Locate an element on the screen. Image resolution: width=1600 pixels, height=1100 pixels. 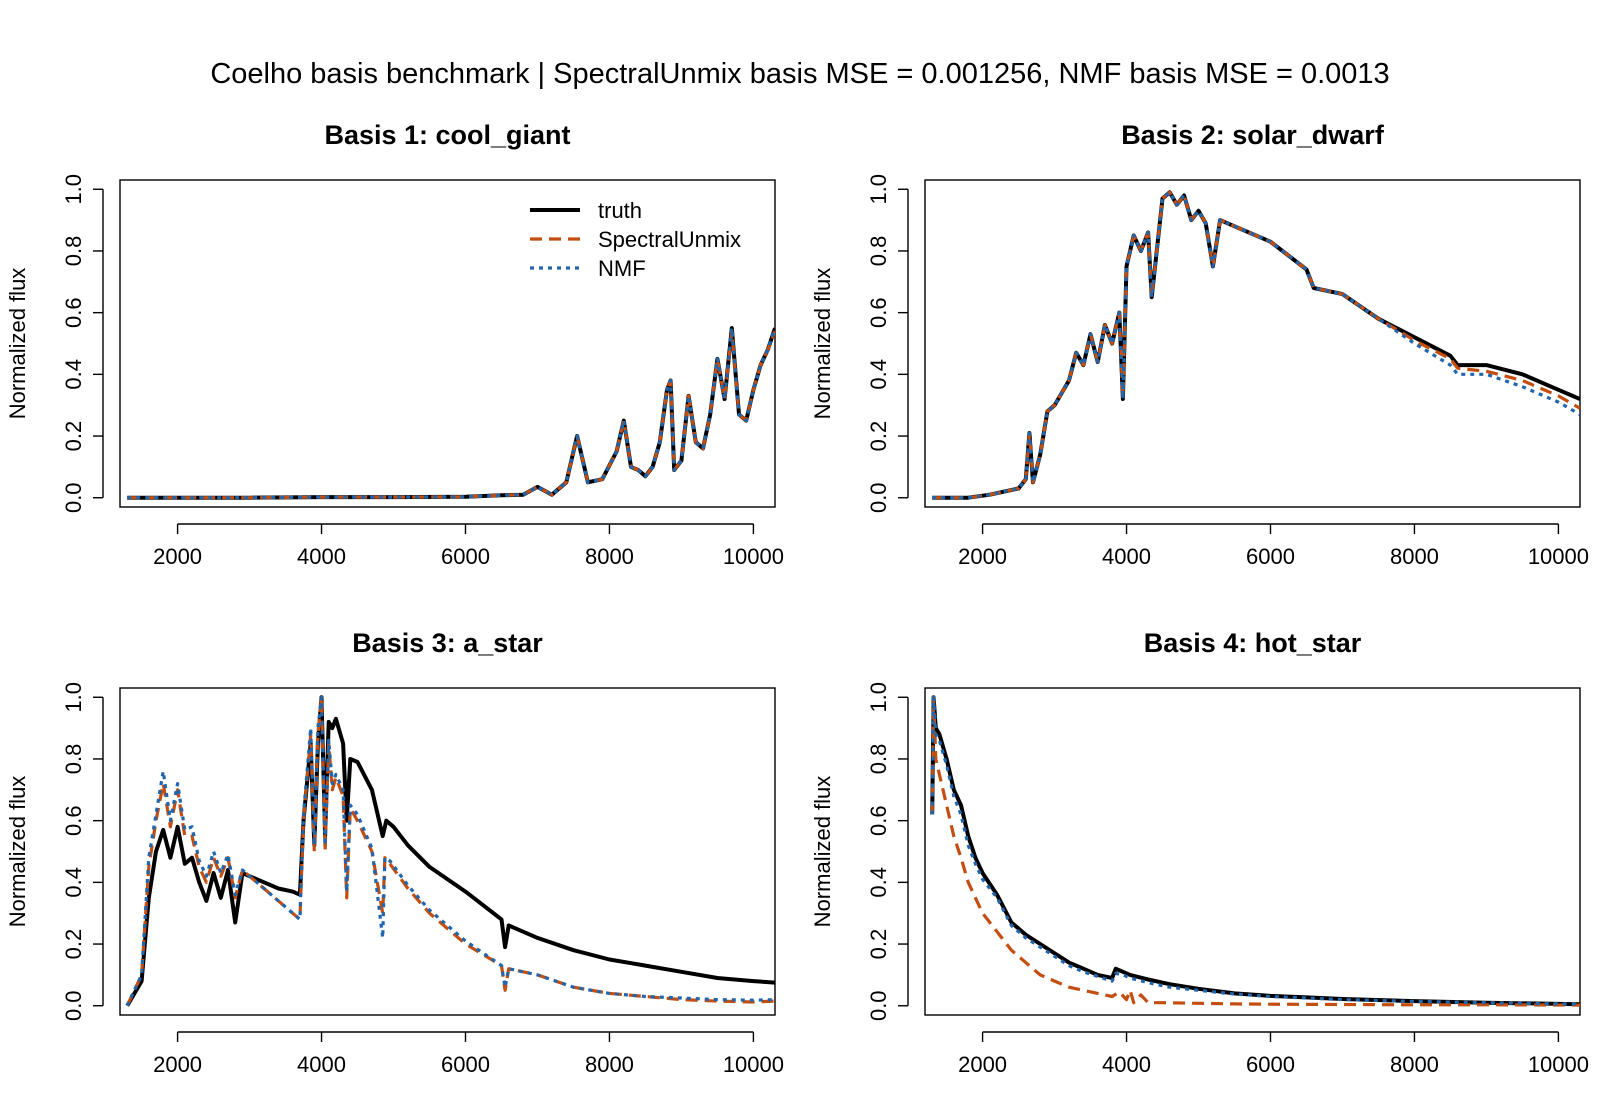
panel-title: Basis 1: cool_giant is located at coordinates (447, 135).